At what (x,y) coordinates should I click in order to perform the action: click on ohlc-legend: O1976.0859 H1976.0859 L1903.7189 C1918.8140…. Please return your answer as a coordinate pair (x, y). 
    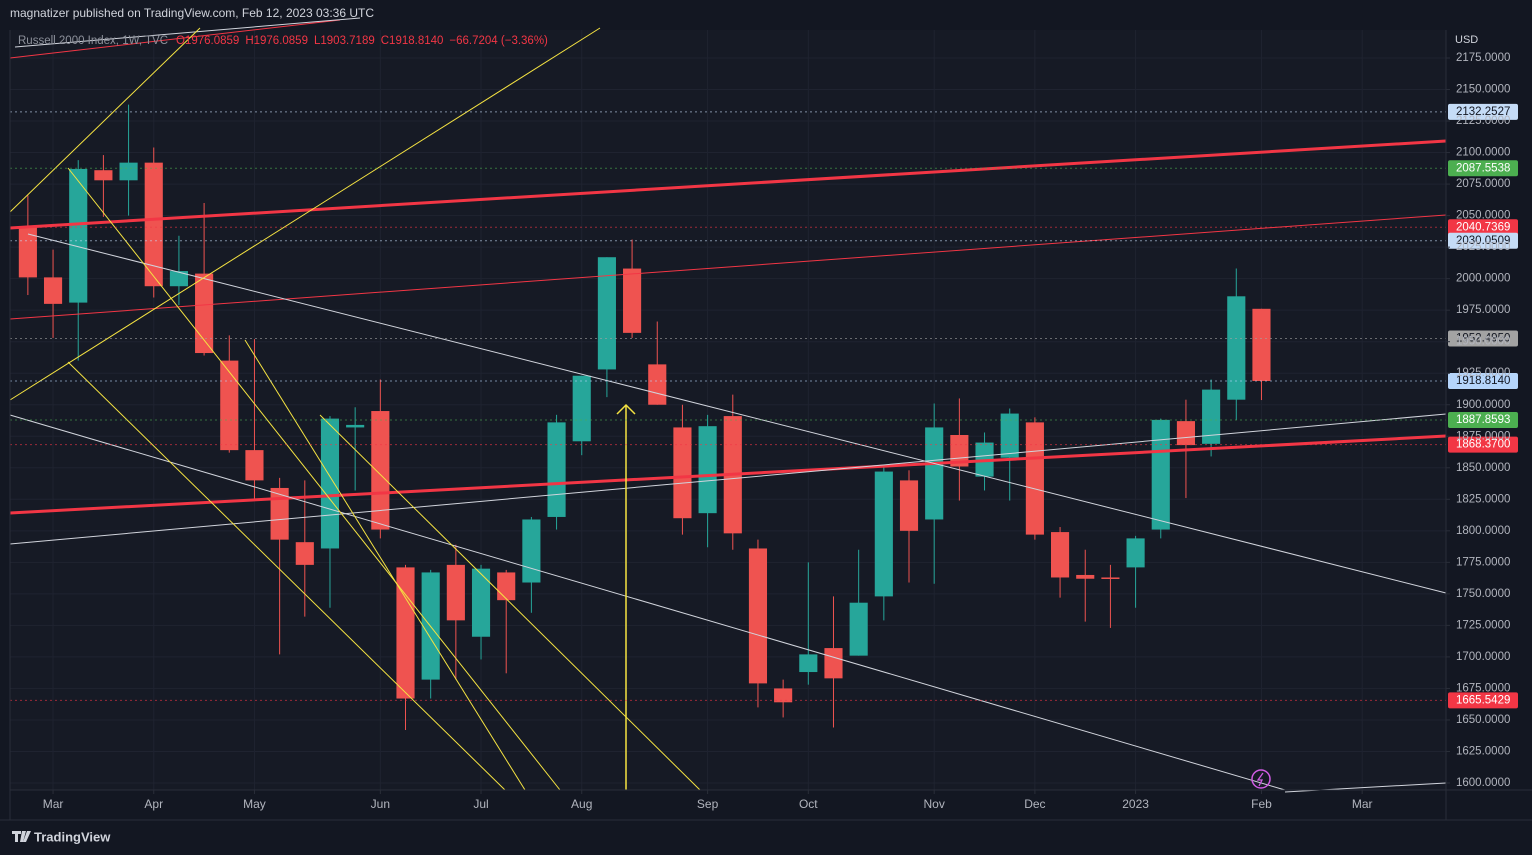
    Looking at the image, I should click on (362, 41).